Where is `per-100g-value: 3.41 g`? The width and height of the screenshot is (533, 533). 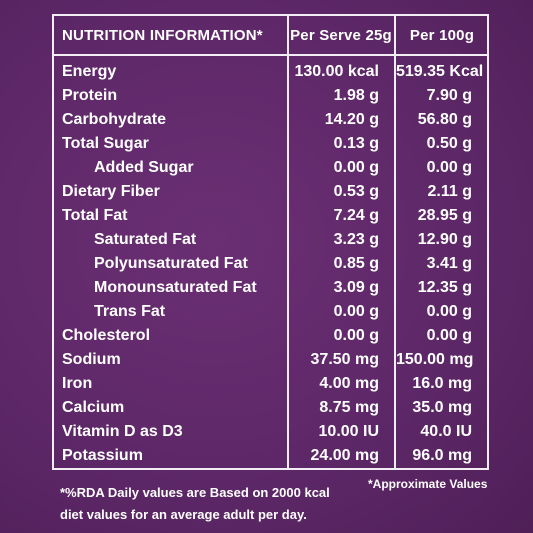
per-100g-value: 3.41 g is located at coordinates (449, 263).